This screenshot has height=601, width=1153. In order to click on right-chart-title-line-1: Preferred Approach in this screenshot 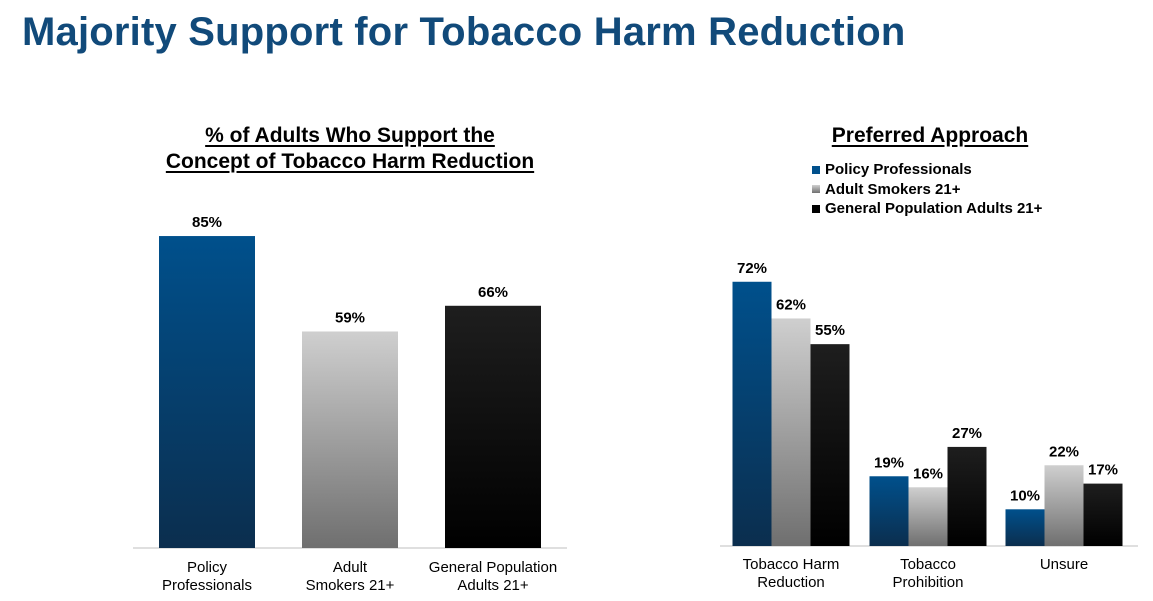, I will do `click(930, 135)`.